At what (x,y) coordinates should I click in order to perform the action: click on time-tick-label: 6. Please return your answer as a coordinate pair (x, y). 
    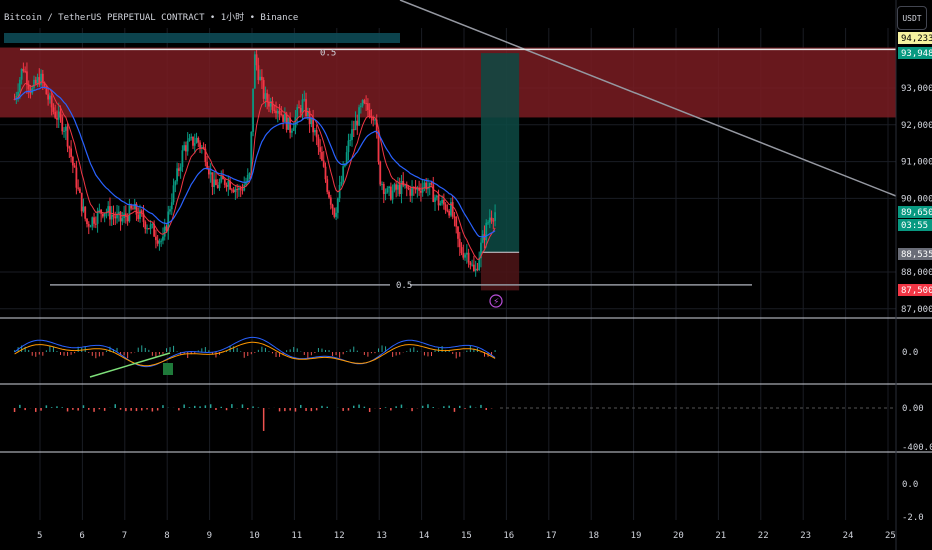
    Looking at the image, I should click on (81, 536).